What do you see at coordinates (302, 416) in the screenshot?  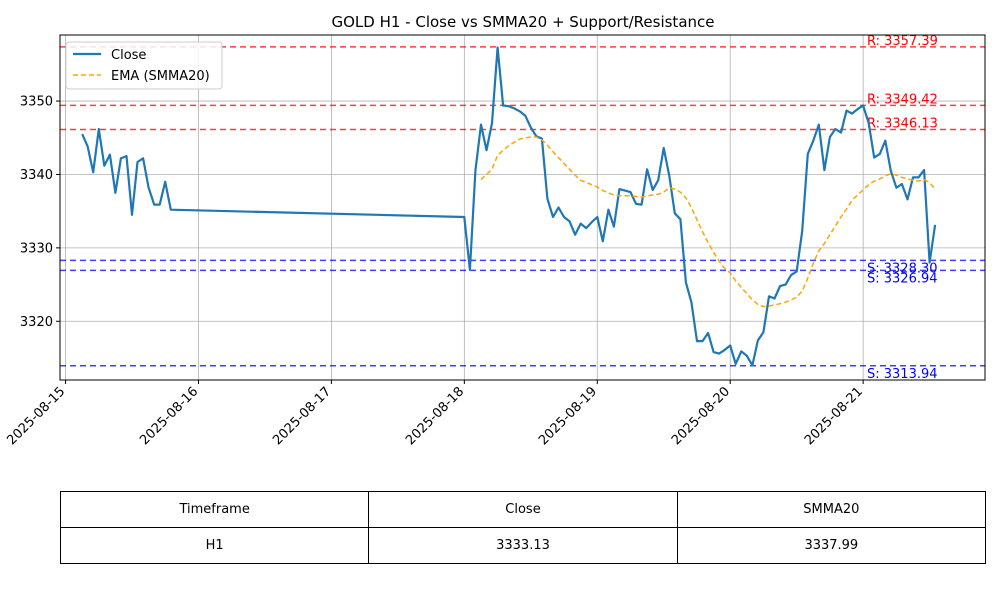 I see `x-tick-label: 2025-08-17` at bounding box center [302, 416].